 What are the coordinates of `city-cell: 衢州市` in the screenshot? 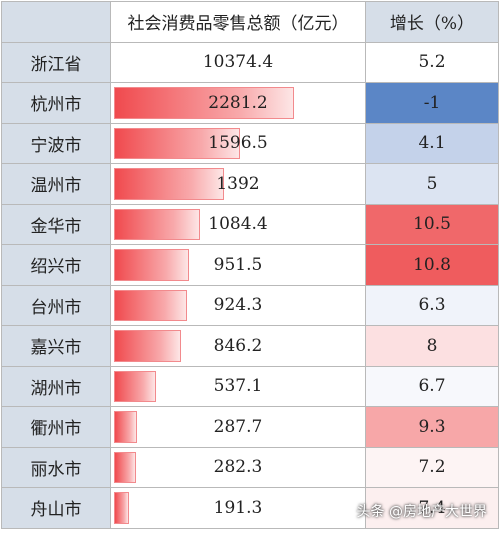 It's located at (56, 427).